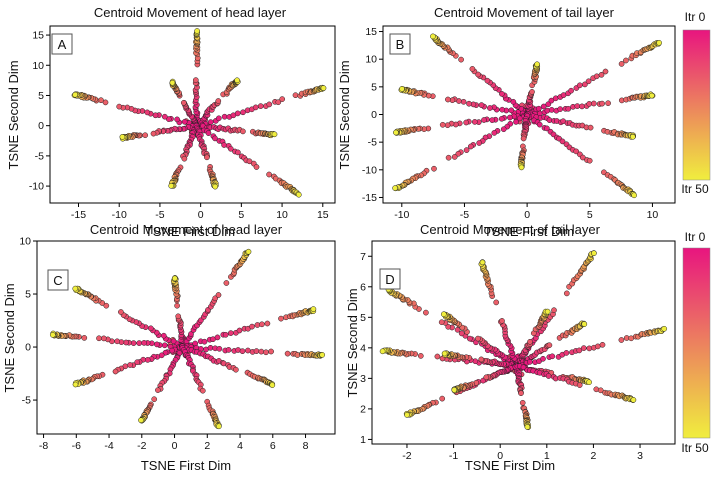 This screenshot has width=715, height=479. Describe the element at coordinates (695, 237) in the screenshot. I see `colorbar-top-label: Itr 0` at that location.